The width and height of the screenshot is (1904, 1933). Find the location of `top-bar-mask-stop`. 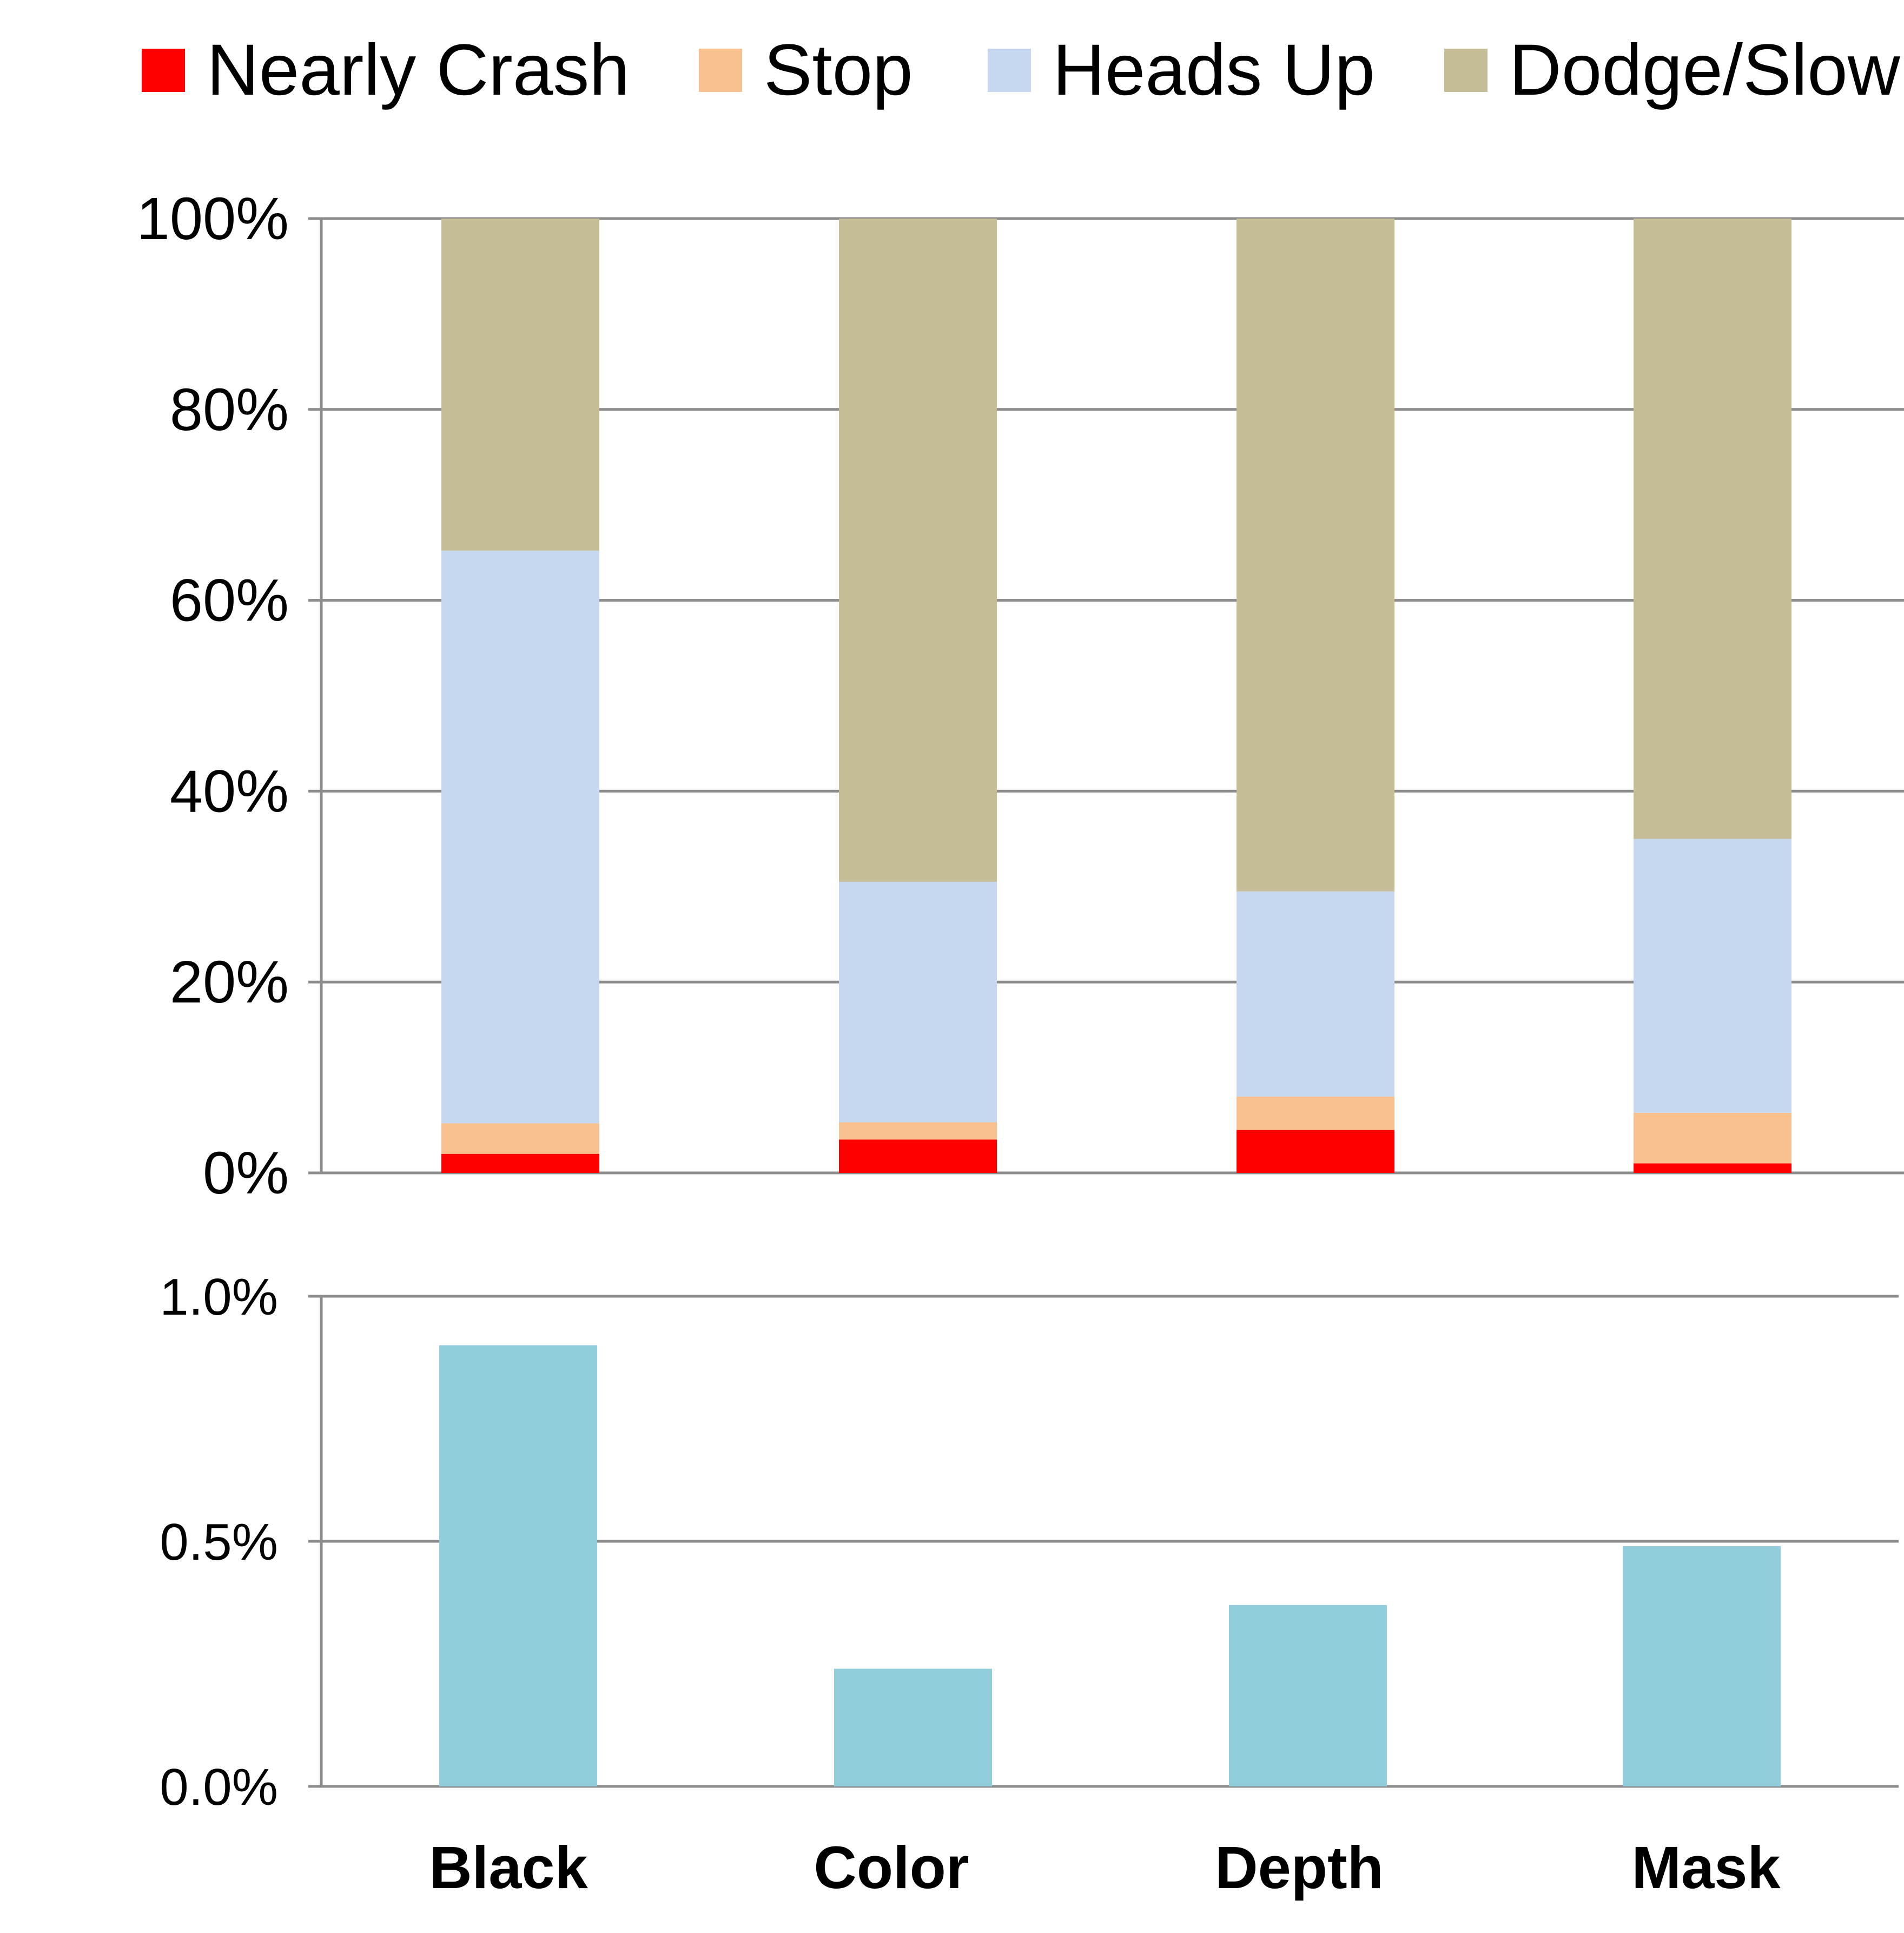

top-bar-mask-stop is located at coordinates (1713, 1138).